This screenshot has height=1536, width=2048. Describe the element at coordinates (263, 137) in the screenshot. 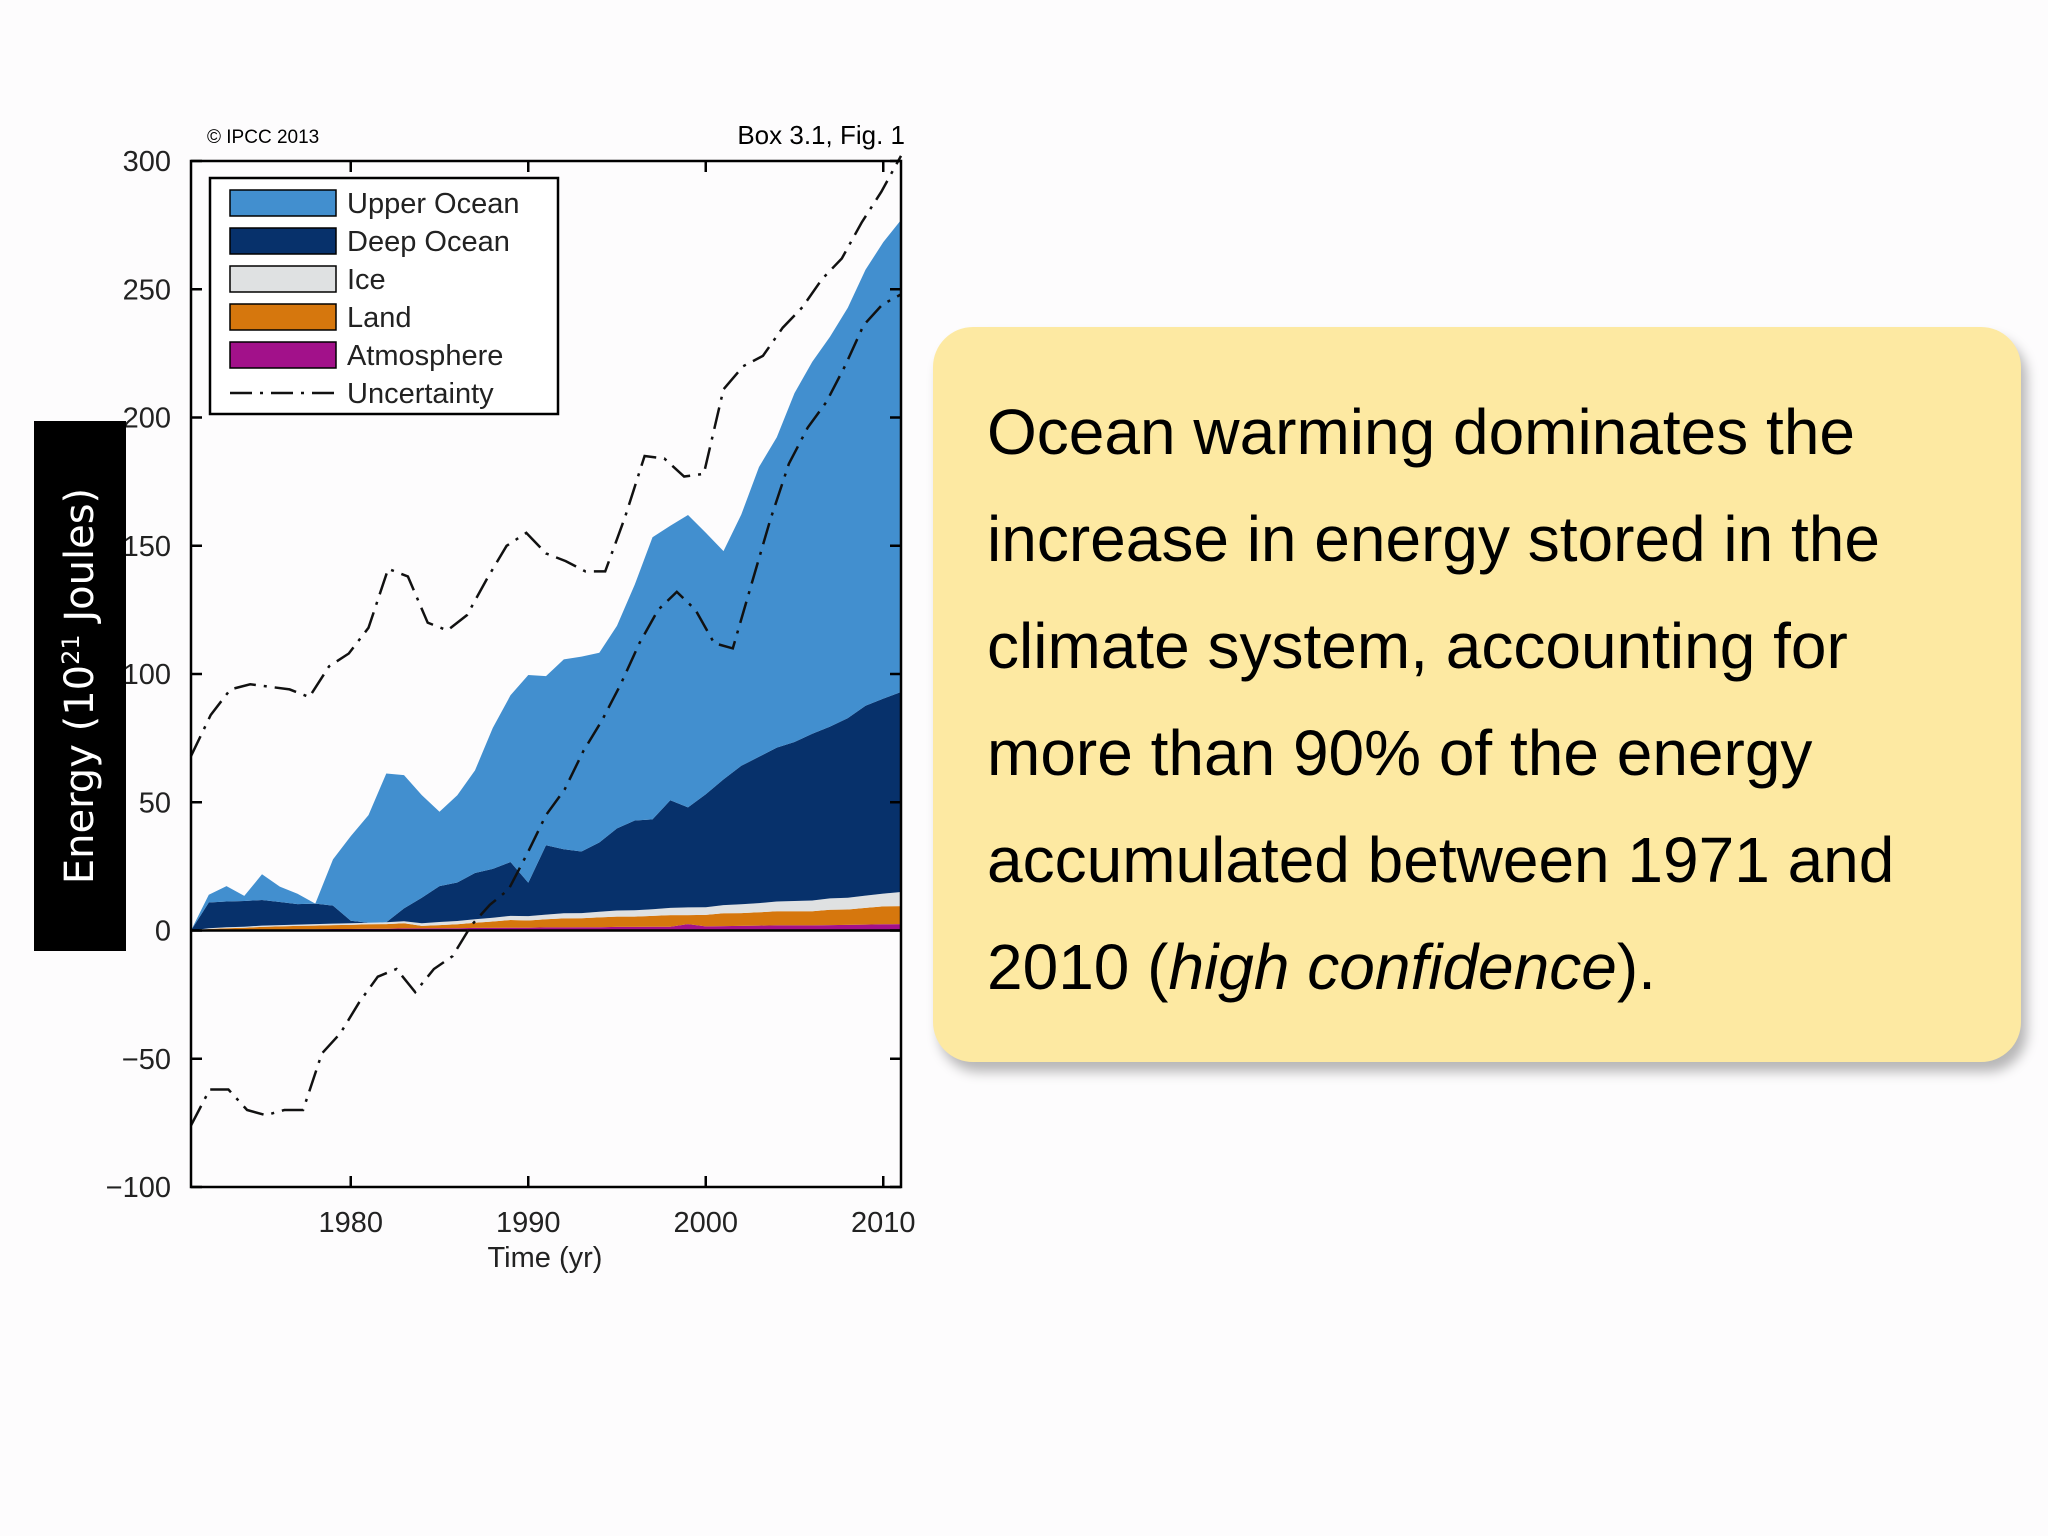

I see `copyright-text: © IPCC 2013` at that location.